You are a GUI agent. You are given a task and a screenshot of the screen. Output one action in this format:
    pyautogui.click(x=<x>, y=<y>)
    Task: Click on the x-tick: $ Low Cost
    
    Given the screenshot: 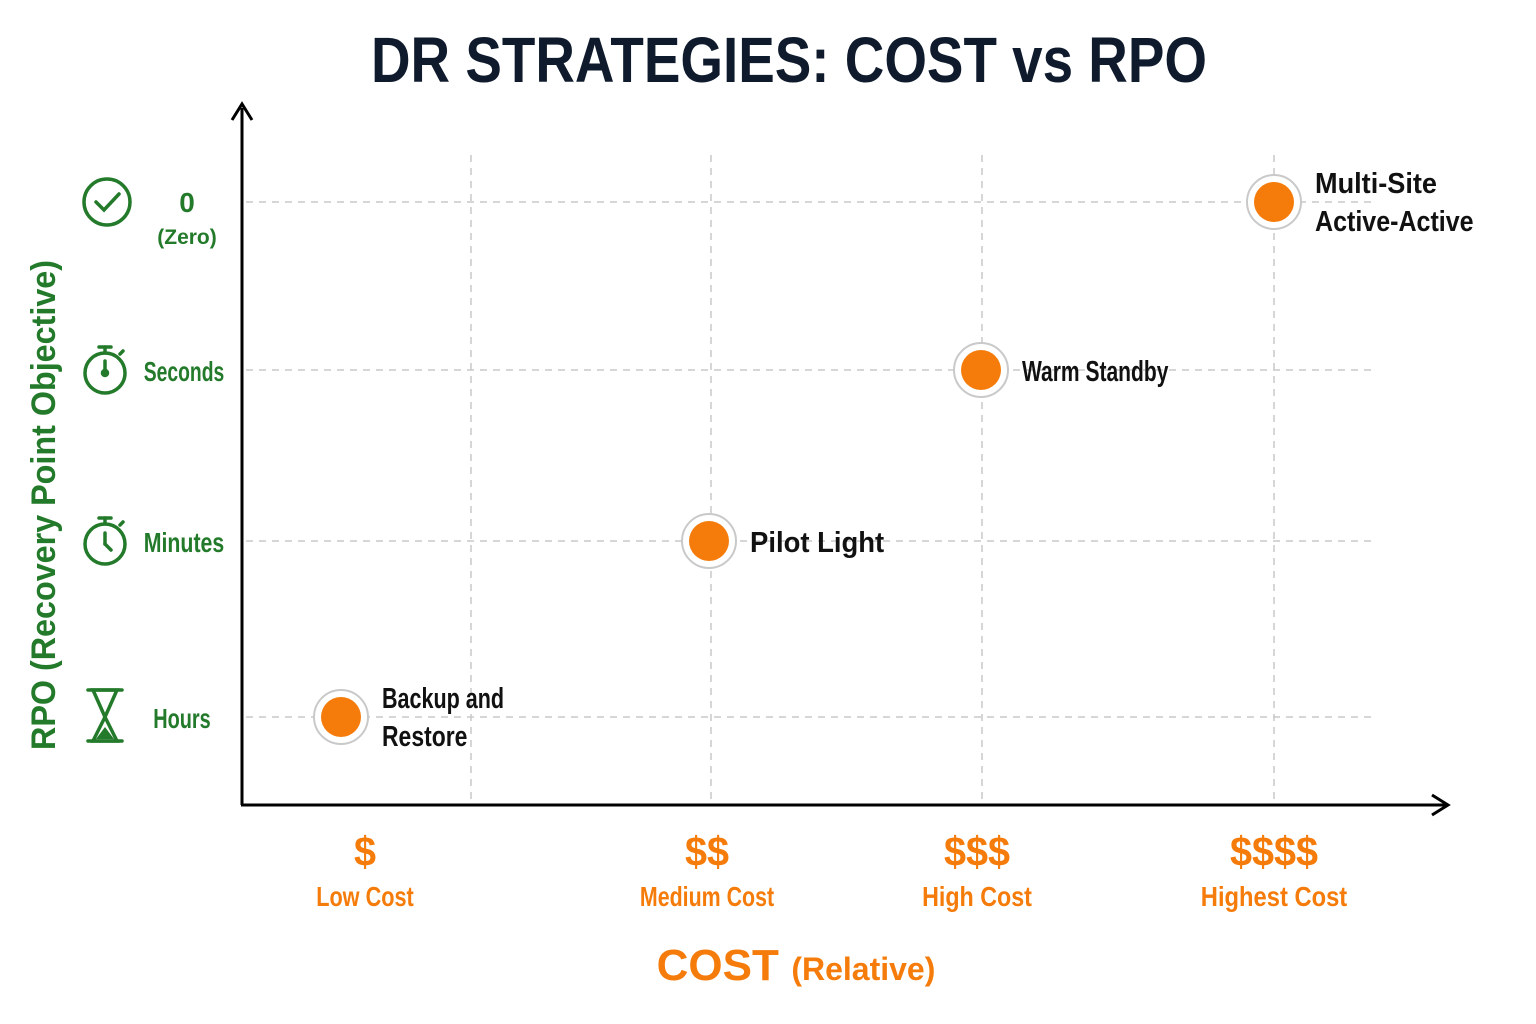 What is the action you would take?
    pyautogui.click(x=365, y=870)
    